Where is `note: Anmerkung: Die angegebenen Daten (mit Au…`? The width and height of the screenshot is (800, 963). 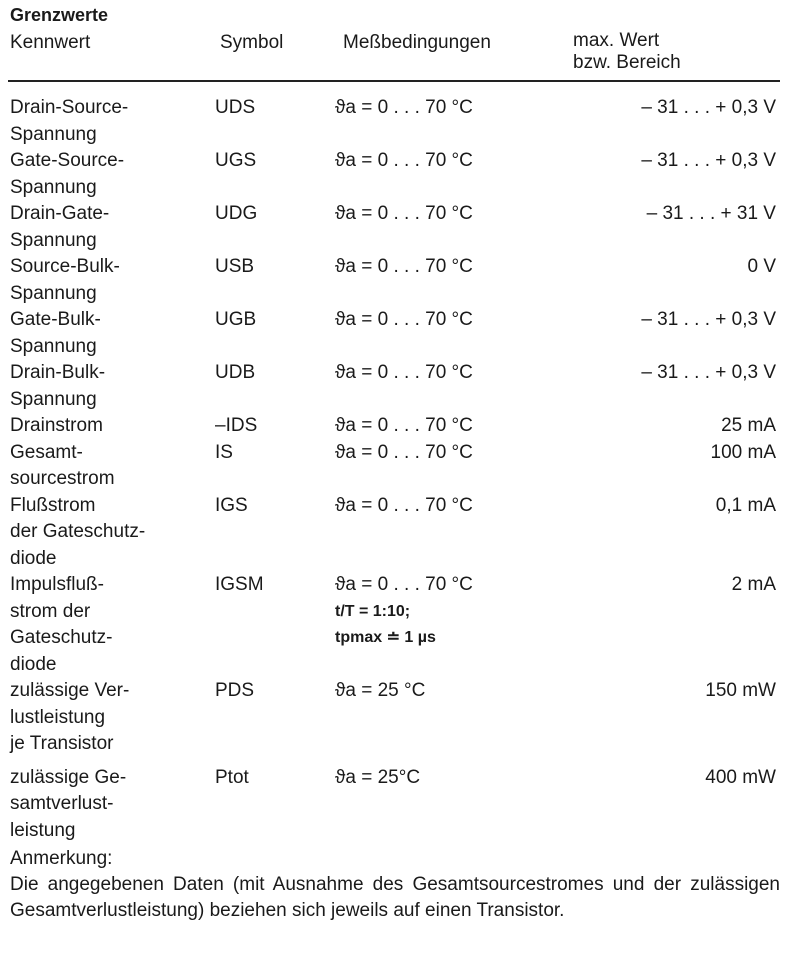
note: Anmerkung: Die angegebenen Daten (mit Au… is located at coordinates (400, 885).